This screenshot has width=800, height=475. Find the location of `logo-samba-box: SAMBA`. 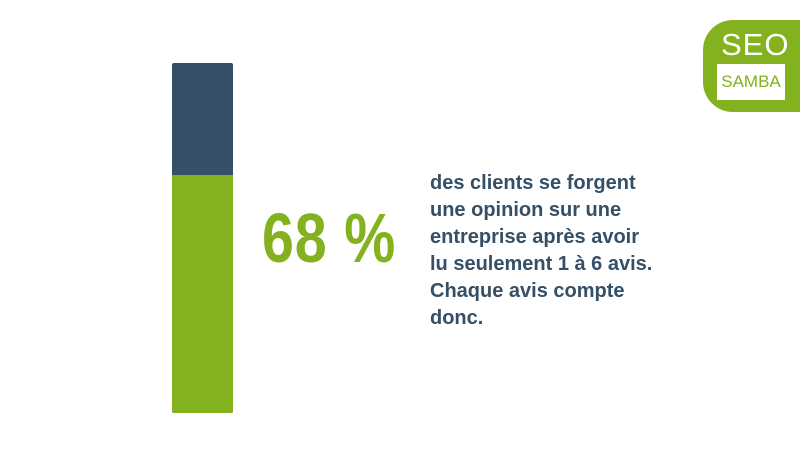

logo-samba-box: SAMBA is located at coordinates (751, 82).